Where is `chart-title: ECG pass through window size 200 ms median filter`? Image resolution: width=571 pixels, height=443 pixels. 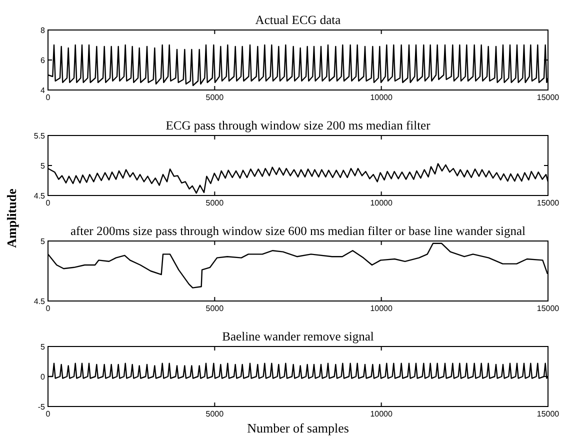
chart-title: ECG pass through window size 200 ms median filter is located at coordinates (299, 125).